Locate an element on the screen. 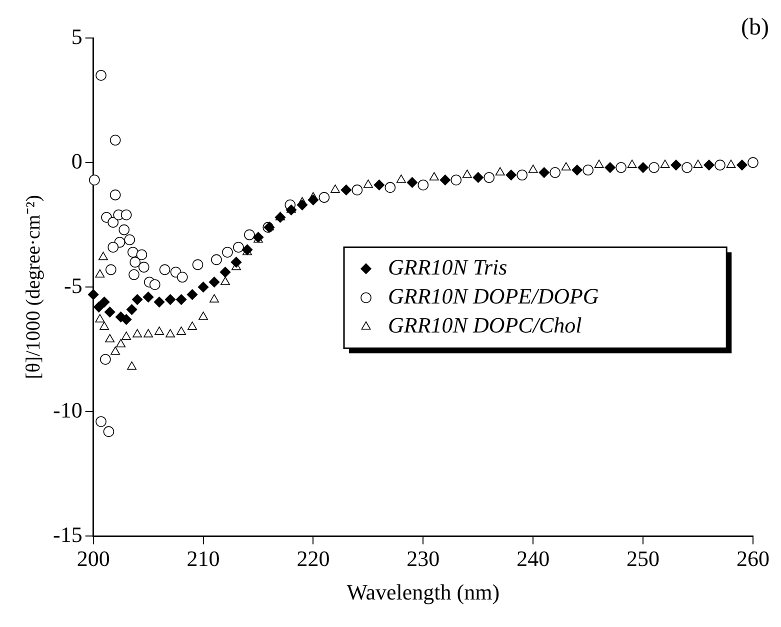 This screenshot has width=781, height=627. annotation: (b) is located at coordinates (755, 27).